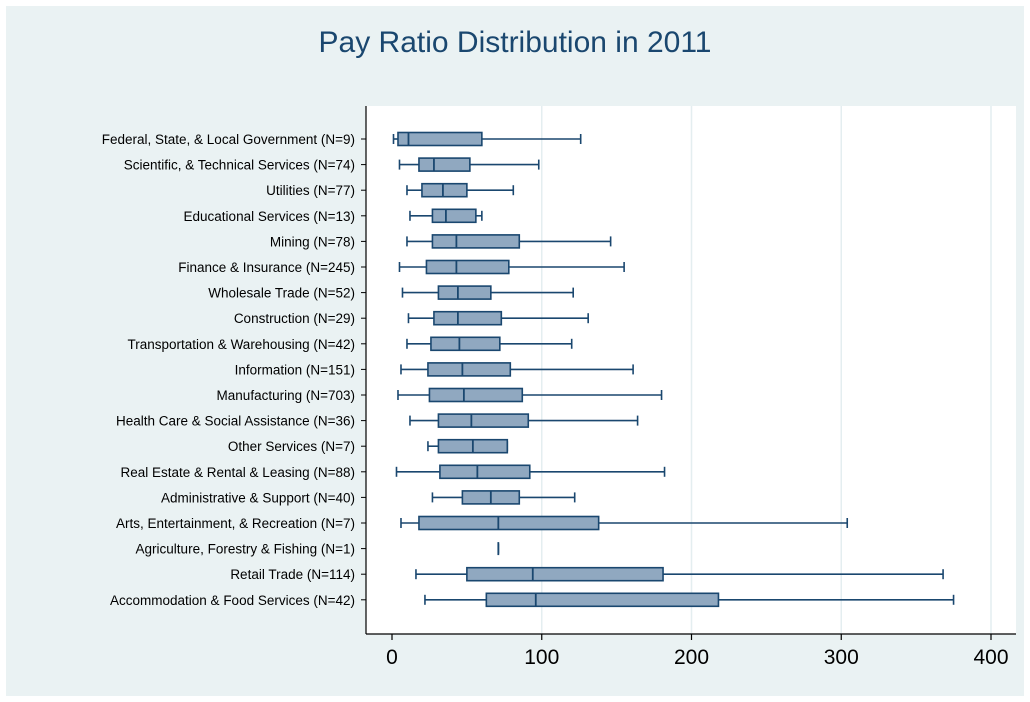  What do you see at coordinates (291, 446) in the screenshot?
I see `category-label: Other Services (N=7)` at bounding box center [291, 446].